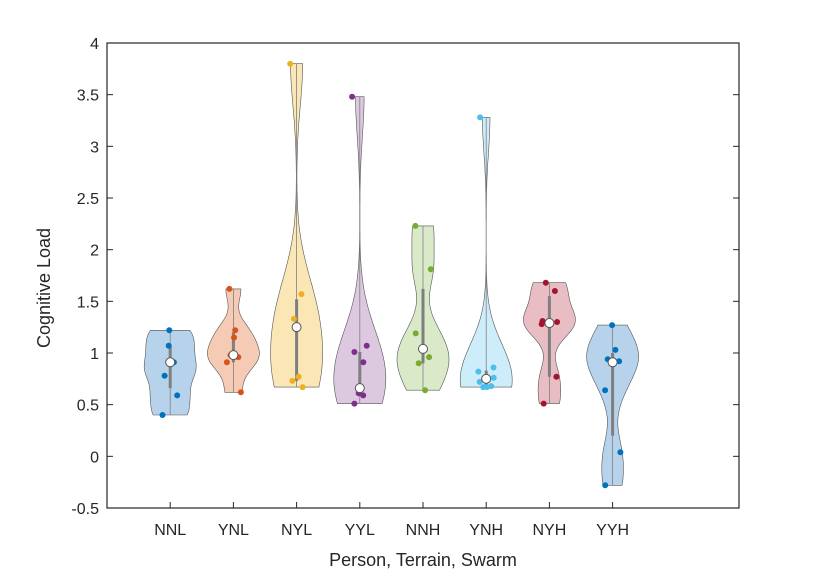  What do you see at coordinates (88, 96) in the screenshot?
I see `y-tick-label: 3.5` at bounding box center [88, 96].